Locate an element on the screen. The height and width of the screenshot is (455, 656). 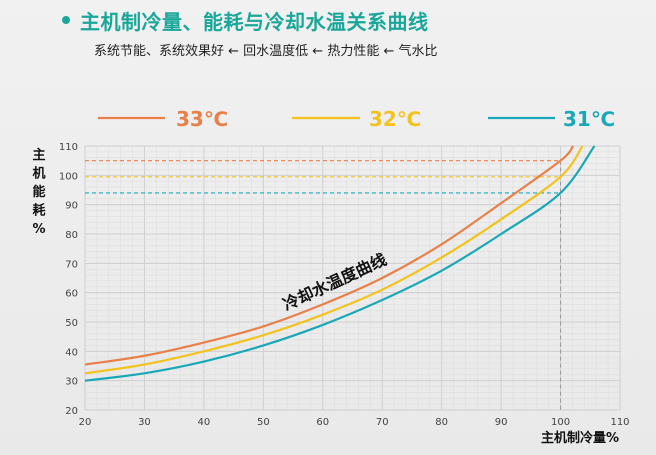
chart-subtitle: 系统节能、系统效果好 ← 回水温度低 ← 热力性能 ← 气水比 is located at coordinates (266, 51).